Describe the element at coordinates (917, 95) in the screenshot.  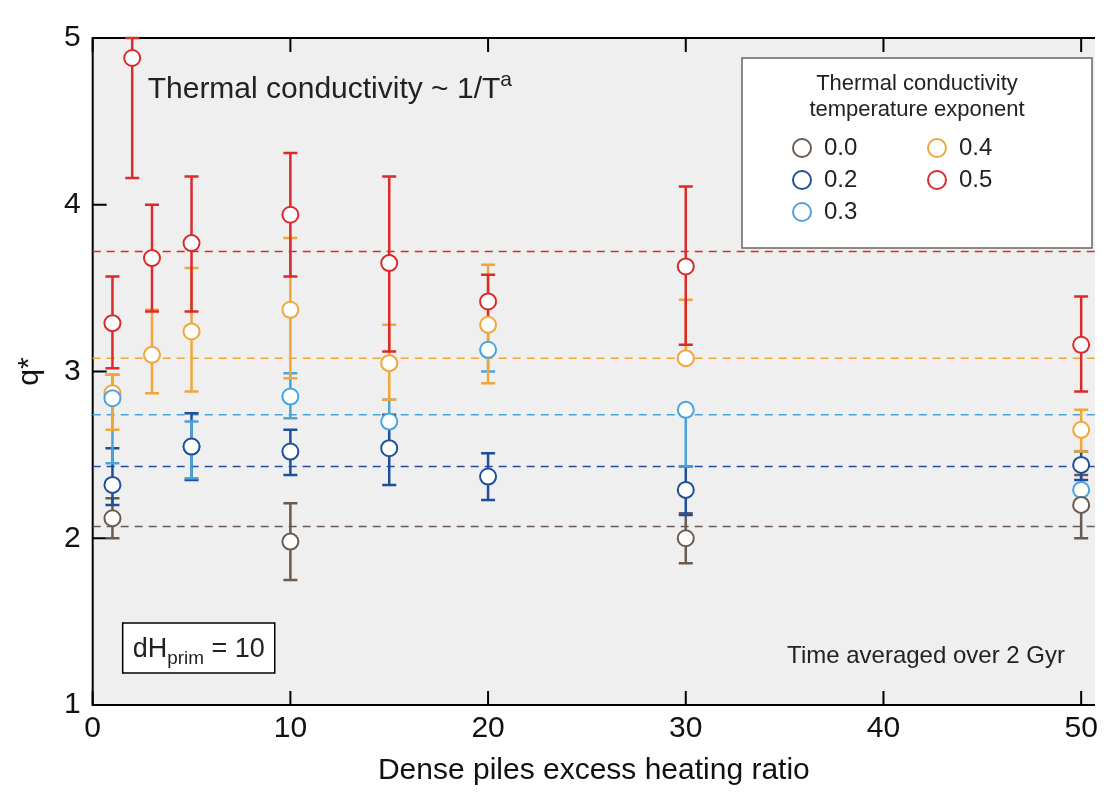
I see `legend-title: Thermal conductivity temperature exponent` at that location.